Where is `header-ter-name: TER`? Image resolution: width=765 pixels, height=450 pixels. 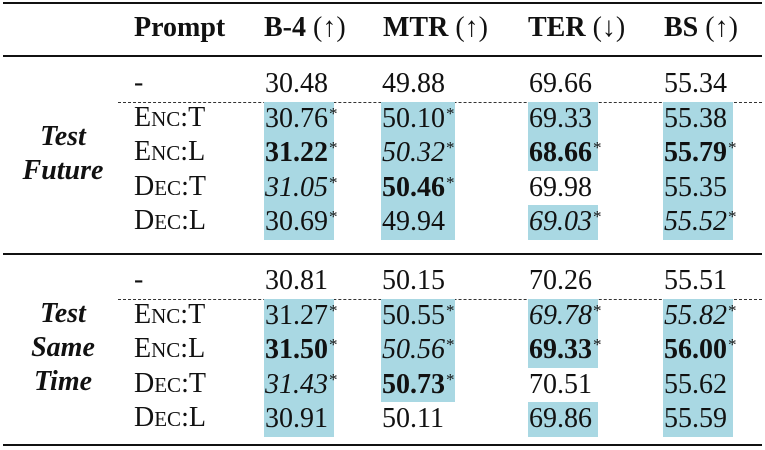
header-ter-name: TER is located at coordinates (557, 27).